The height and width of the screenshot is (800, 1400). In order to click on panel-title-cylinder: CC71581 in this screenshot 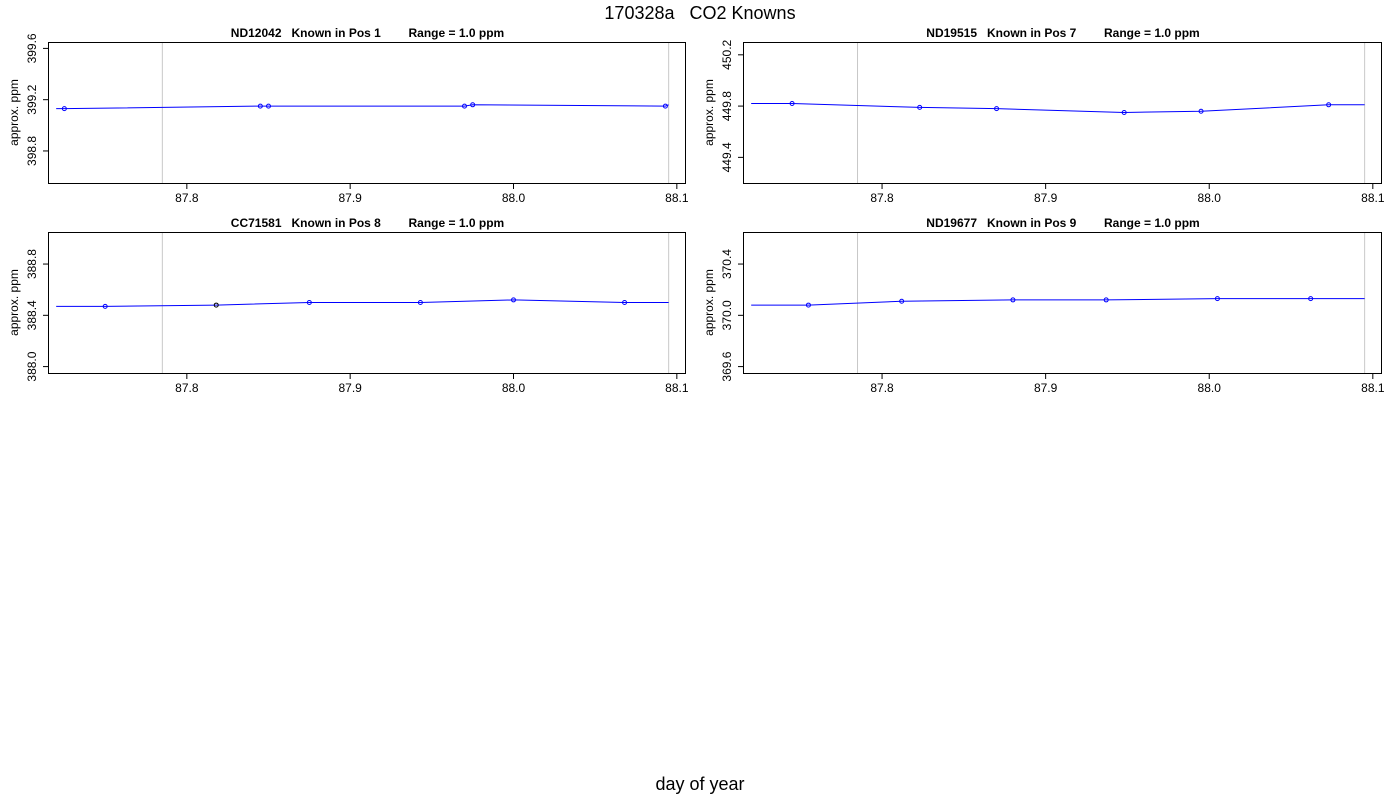, I will do `click(256, 223)`.